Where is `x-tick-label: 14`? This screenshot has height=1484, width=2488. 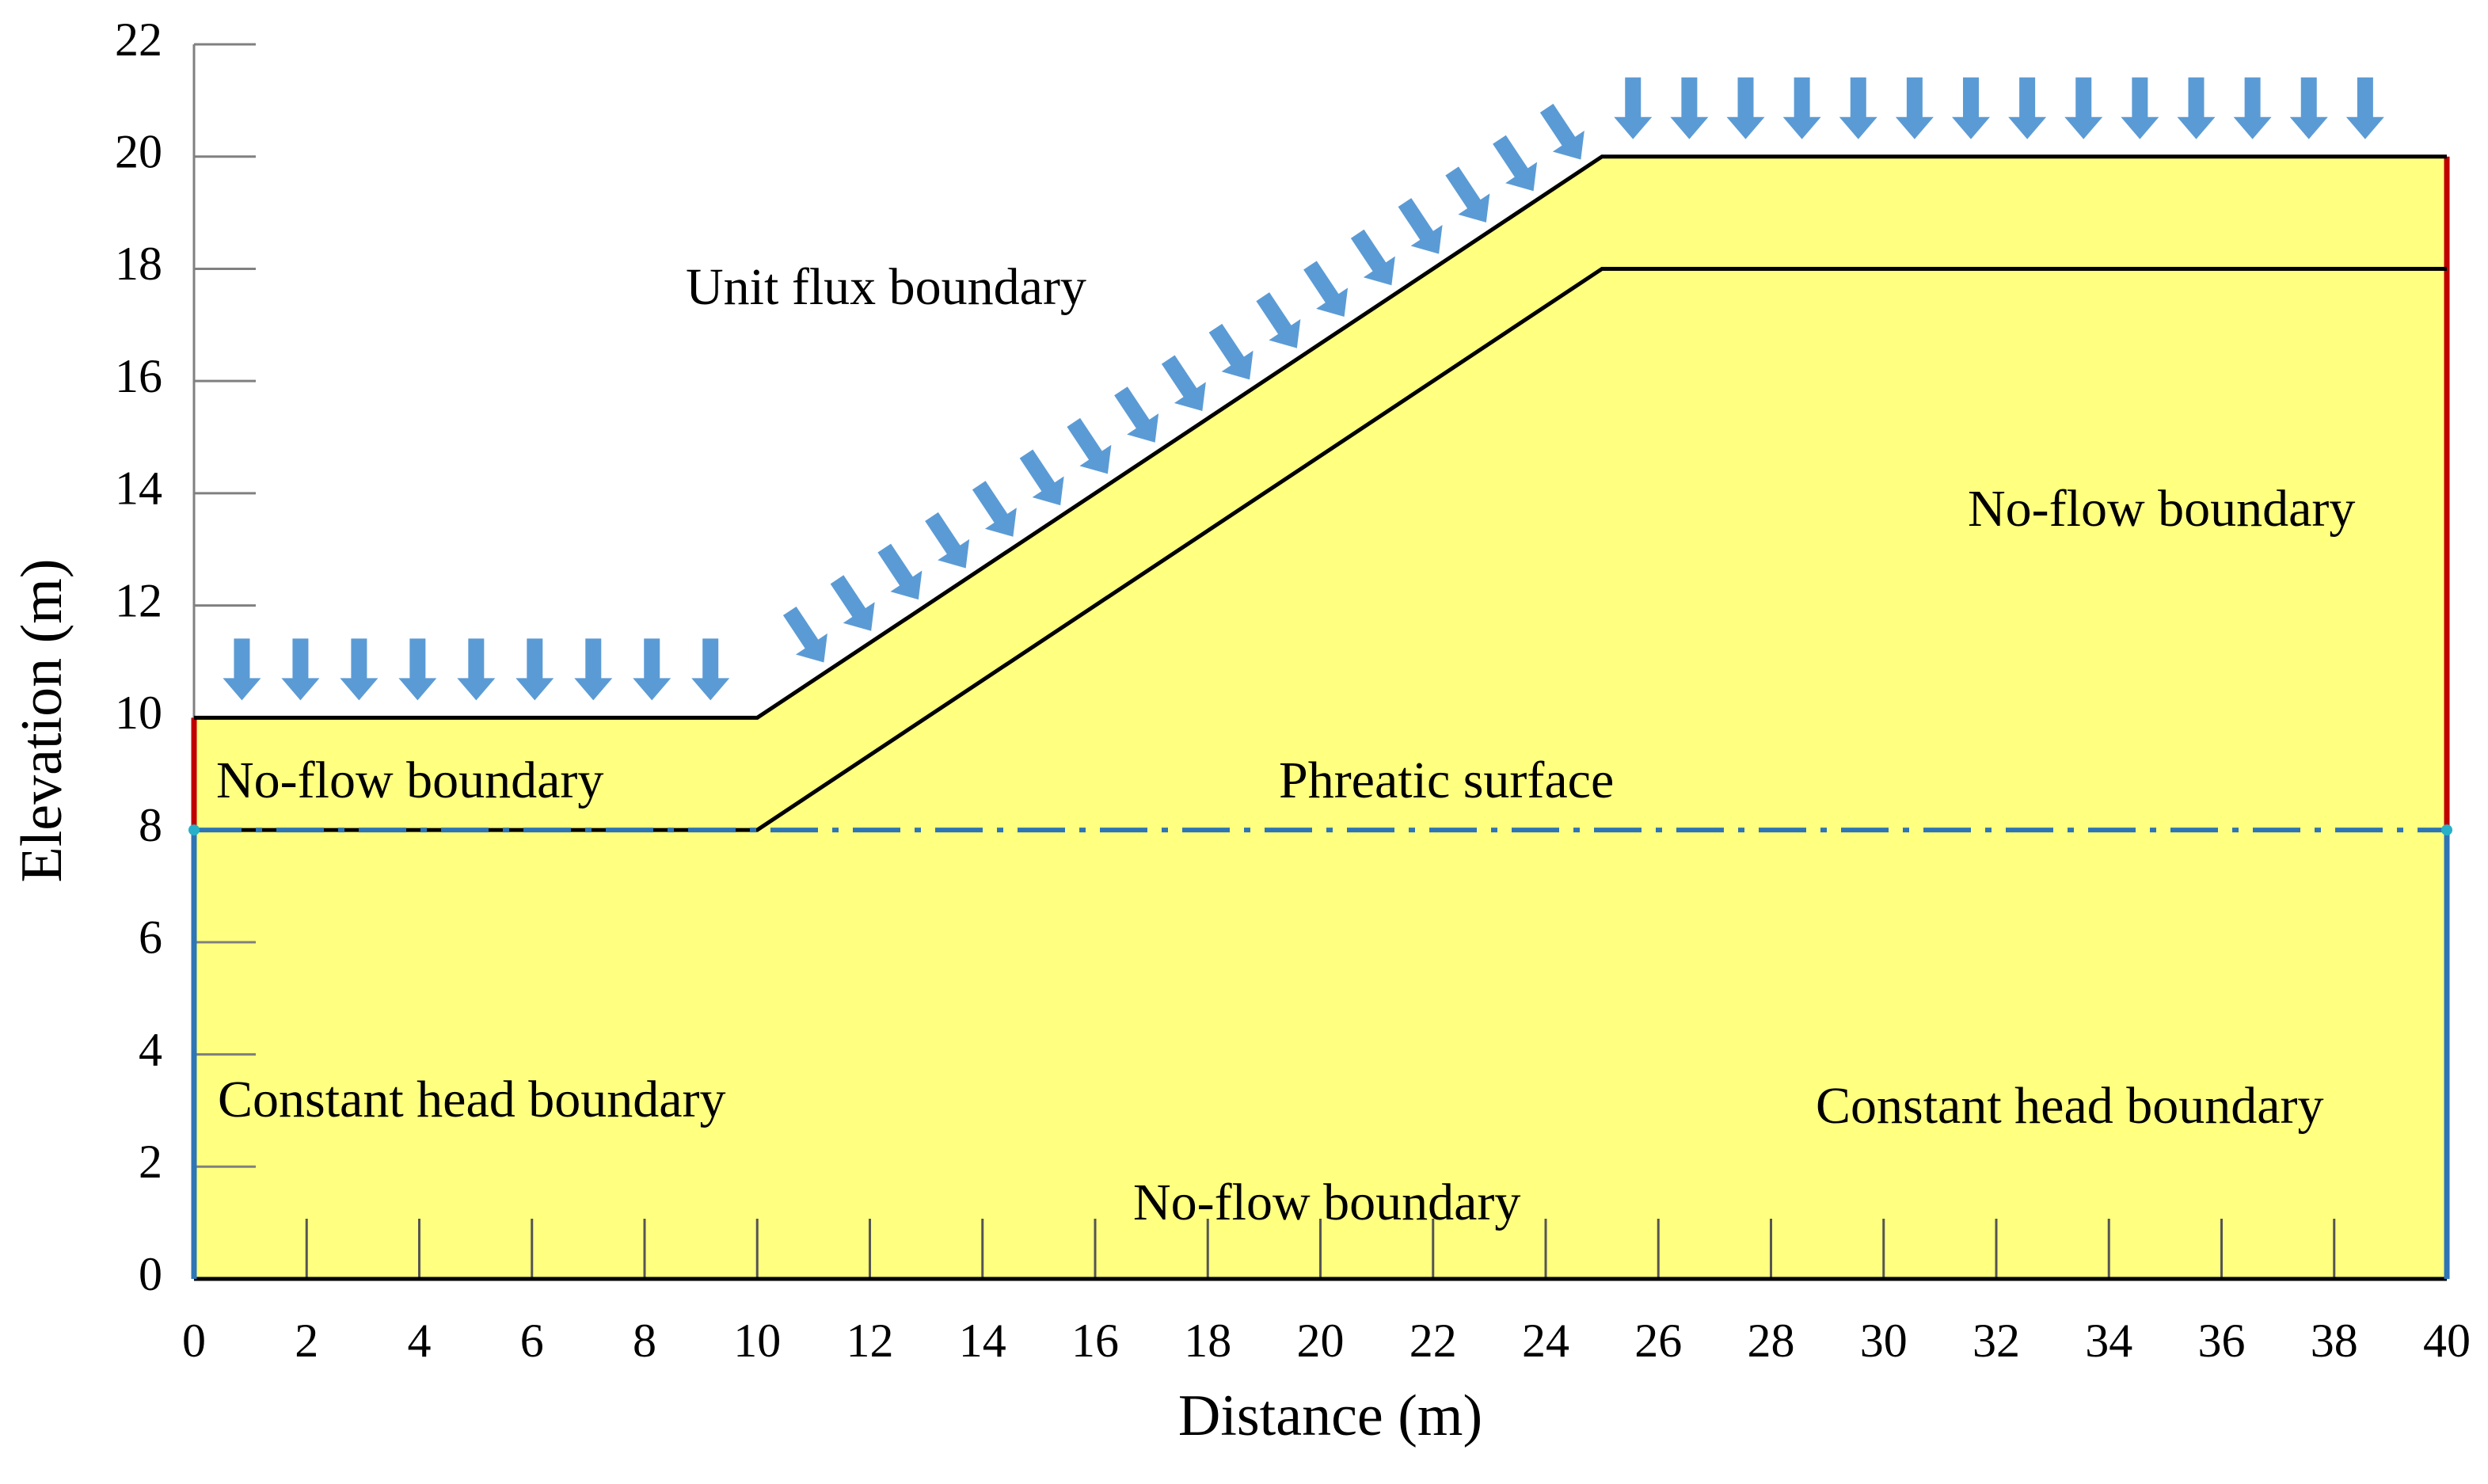
x-tick-label: 14 is located at coordinates (983, 1341).